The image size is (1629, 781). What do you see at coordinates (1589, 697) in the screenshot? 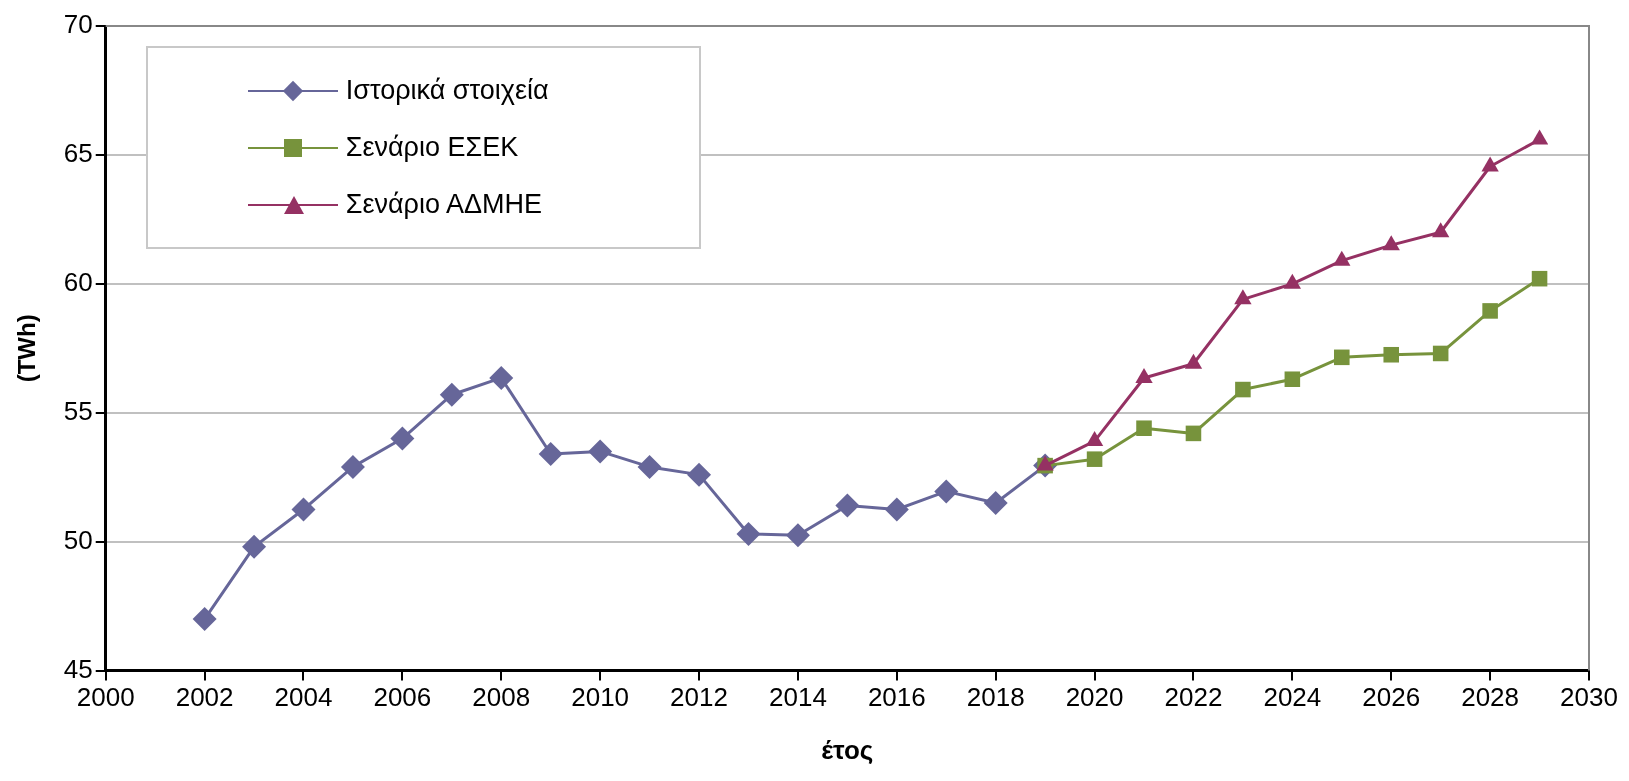
I see `x-tick-label: 2030` at bounding box center [1589, 697].